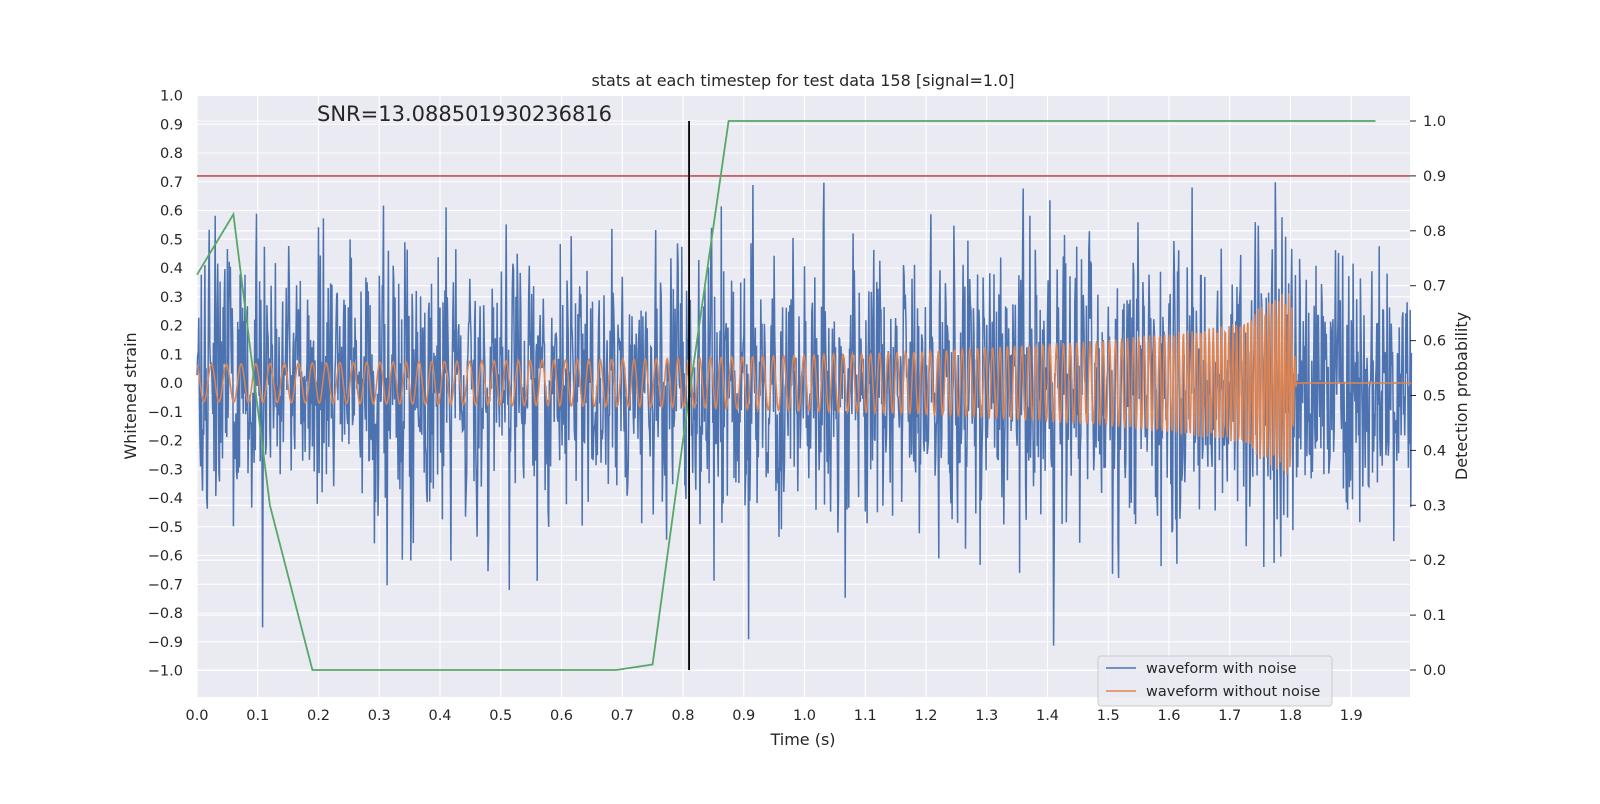  Describe the element at coordinates (165, 614) in the screenshot. I see `y-tick-label: −0.8` at that location.